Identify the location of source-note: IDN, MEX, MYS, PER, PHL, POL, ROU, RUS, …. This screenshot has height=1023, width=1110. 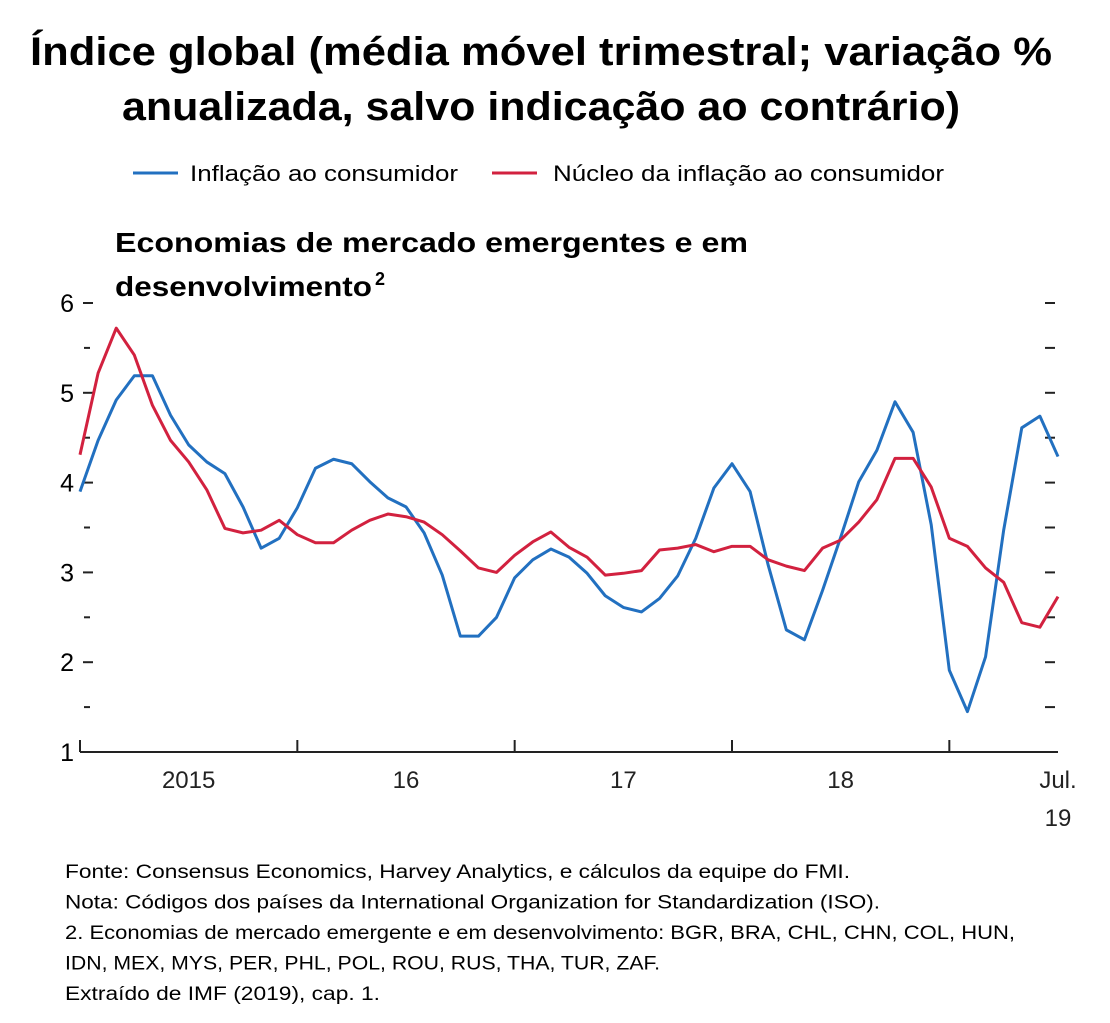
(362, 964).